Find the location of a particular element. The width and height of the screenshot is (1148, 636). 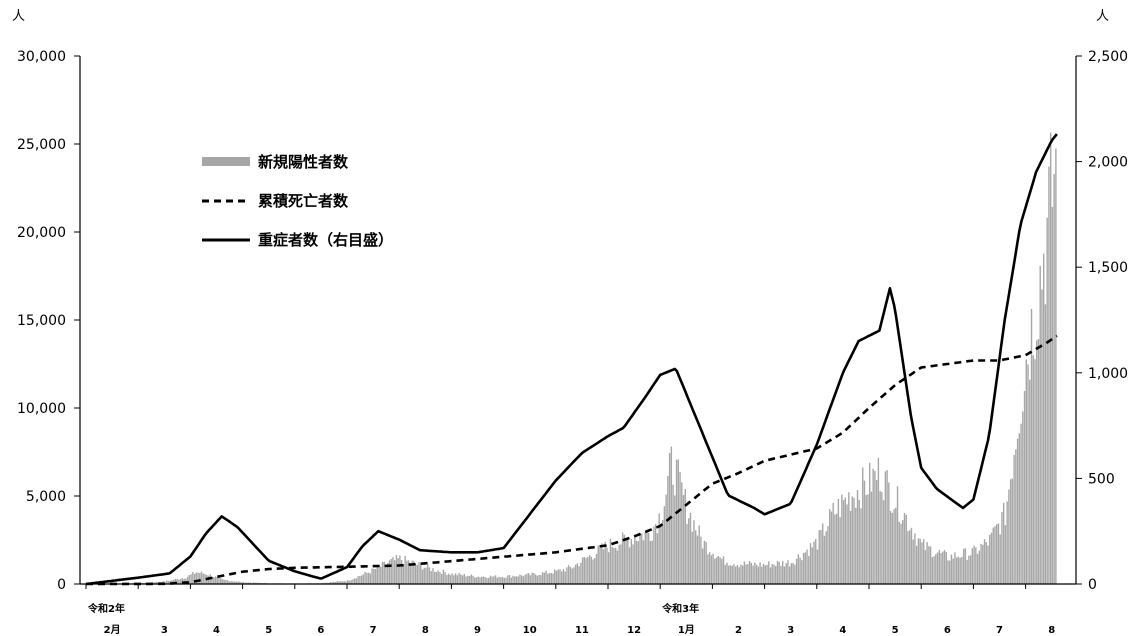

month-label: 6 is located at coordinates (320, 630).